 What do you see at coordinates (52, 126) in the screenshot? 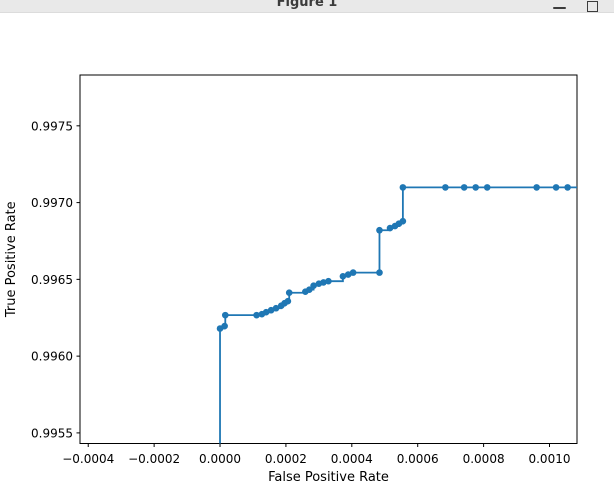
I see `y-tick-label: 0.9975` at bounding box center [52, 126].